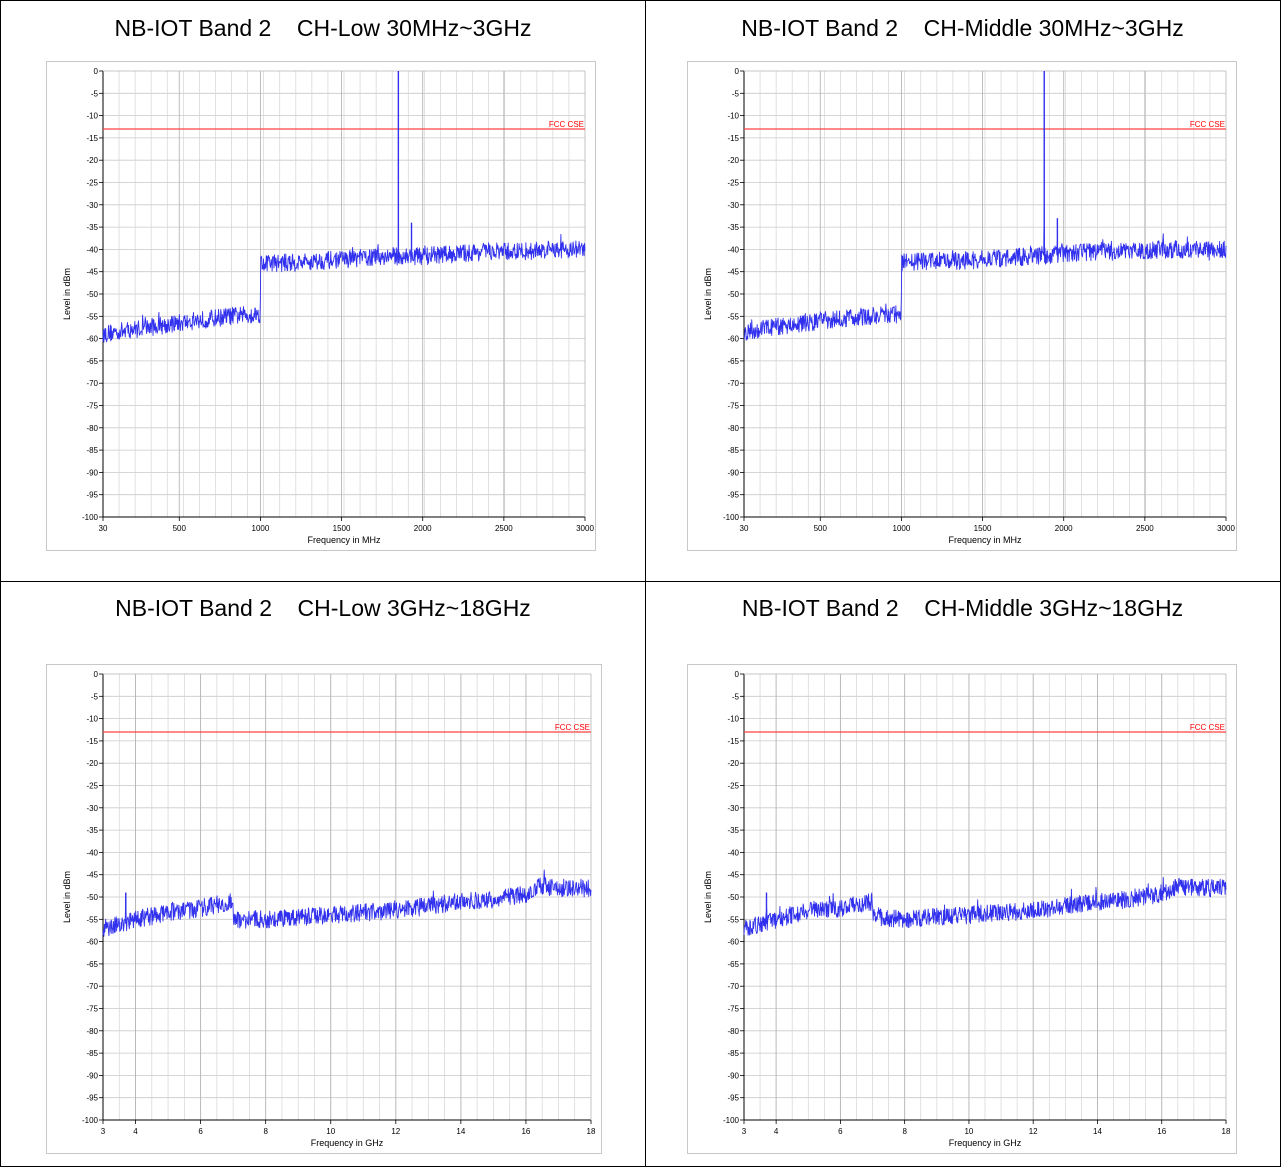  Describe the element at coordinates (344, 540) in the screenshot. I see `x-axis-title: Frequency in MHz` at that location.